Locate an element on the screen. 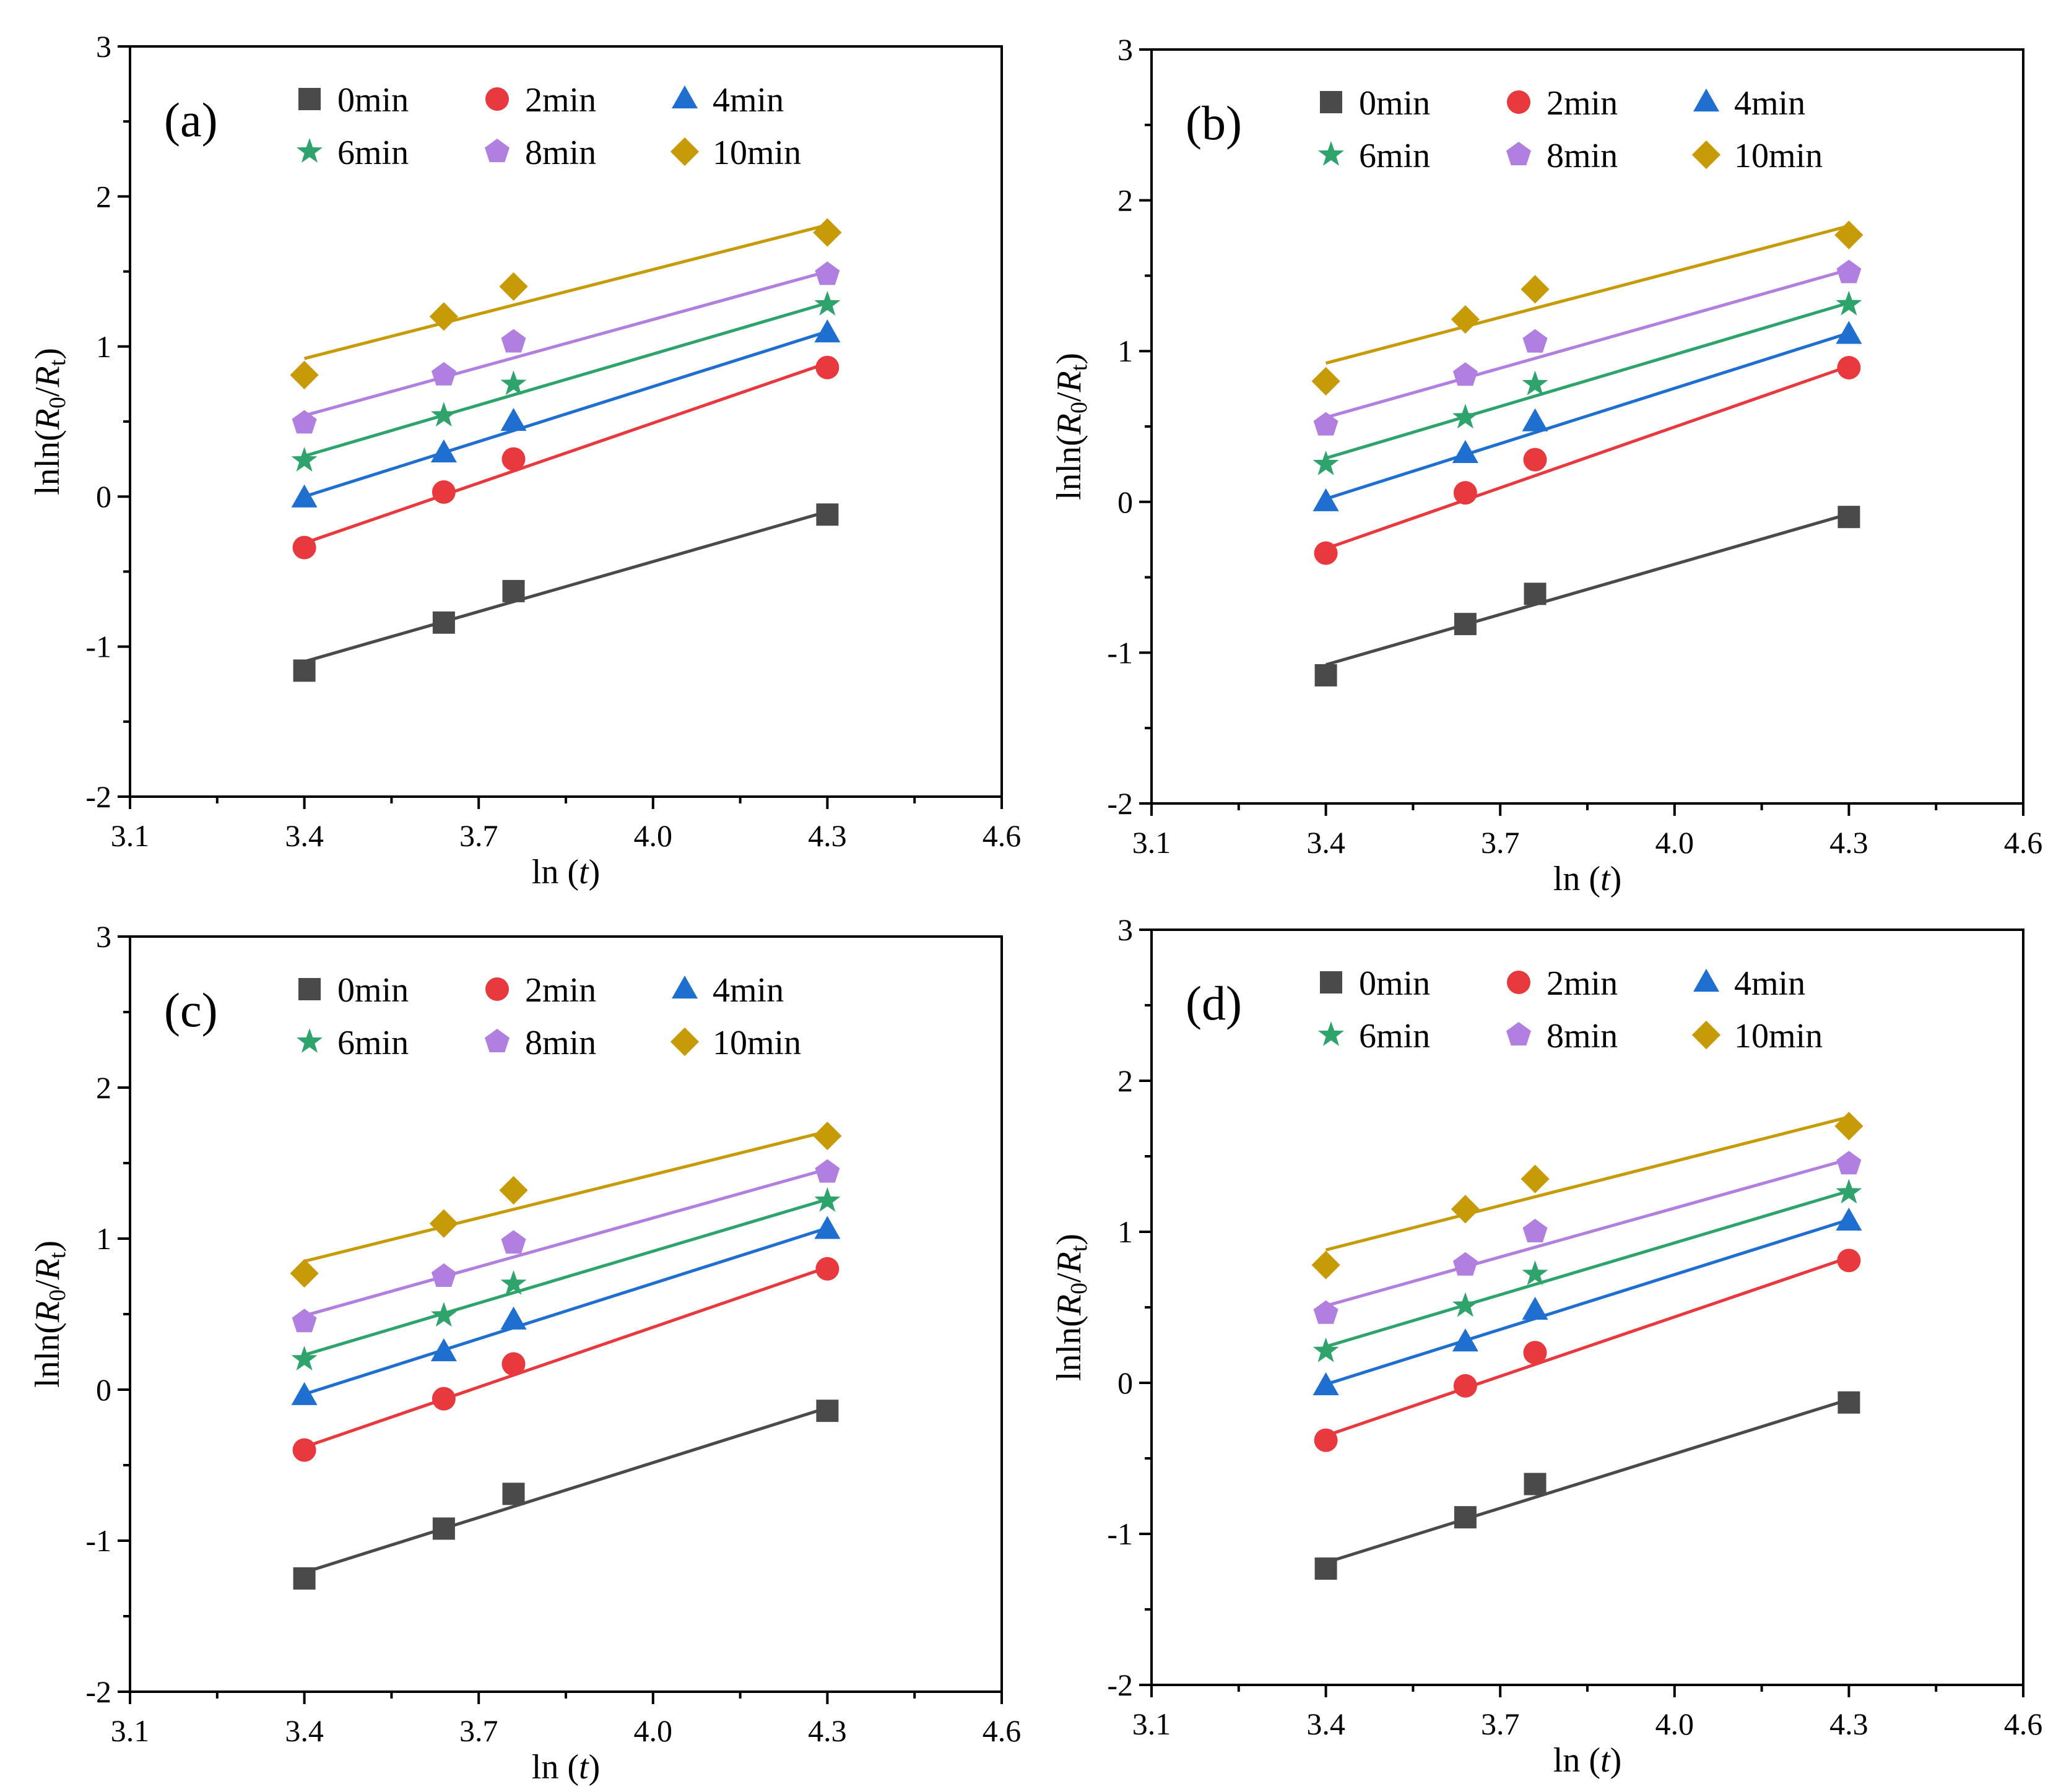 The width and height of the screenshot is (2061, 1792). fit-line-8min is located at coordinates (565, 1242).